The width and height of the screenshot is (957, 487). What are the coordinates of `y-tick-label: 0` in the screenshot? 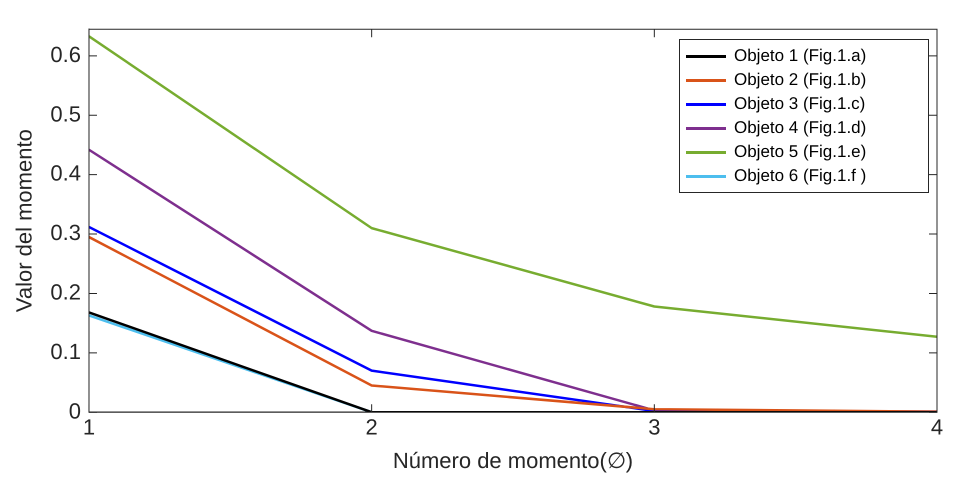 It's located at (74, 411).